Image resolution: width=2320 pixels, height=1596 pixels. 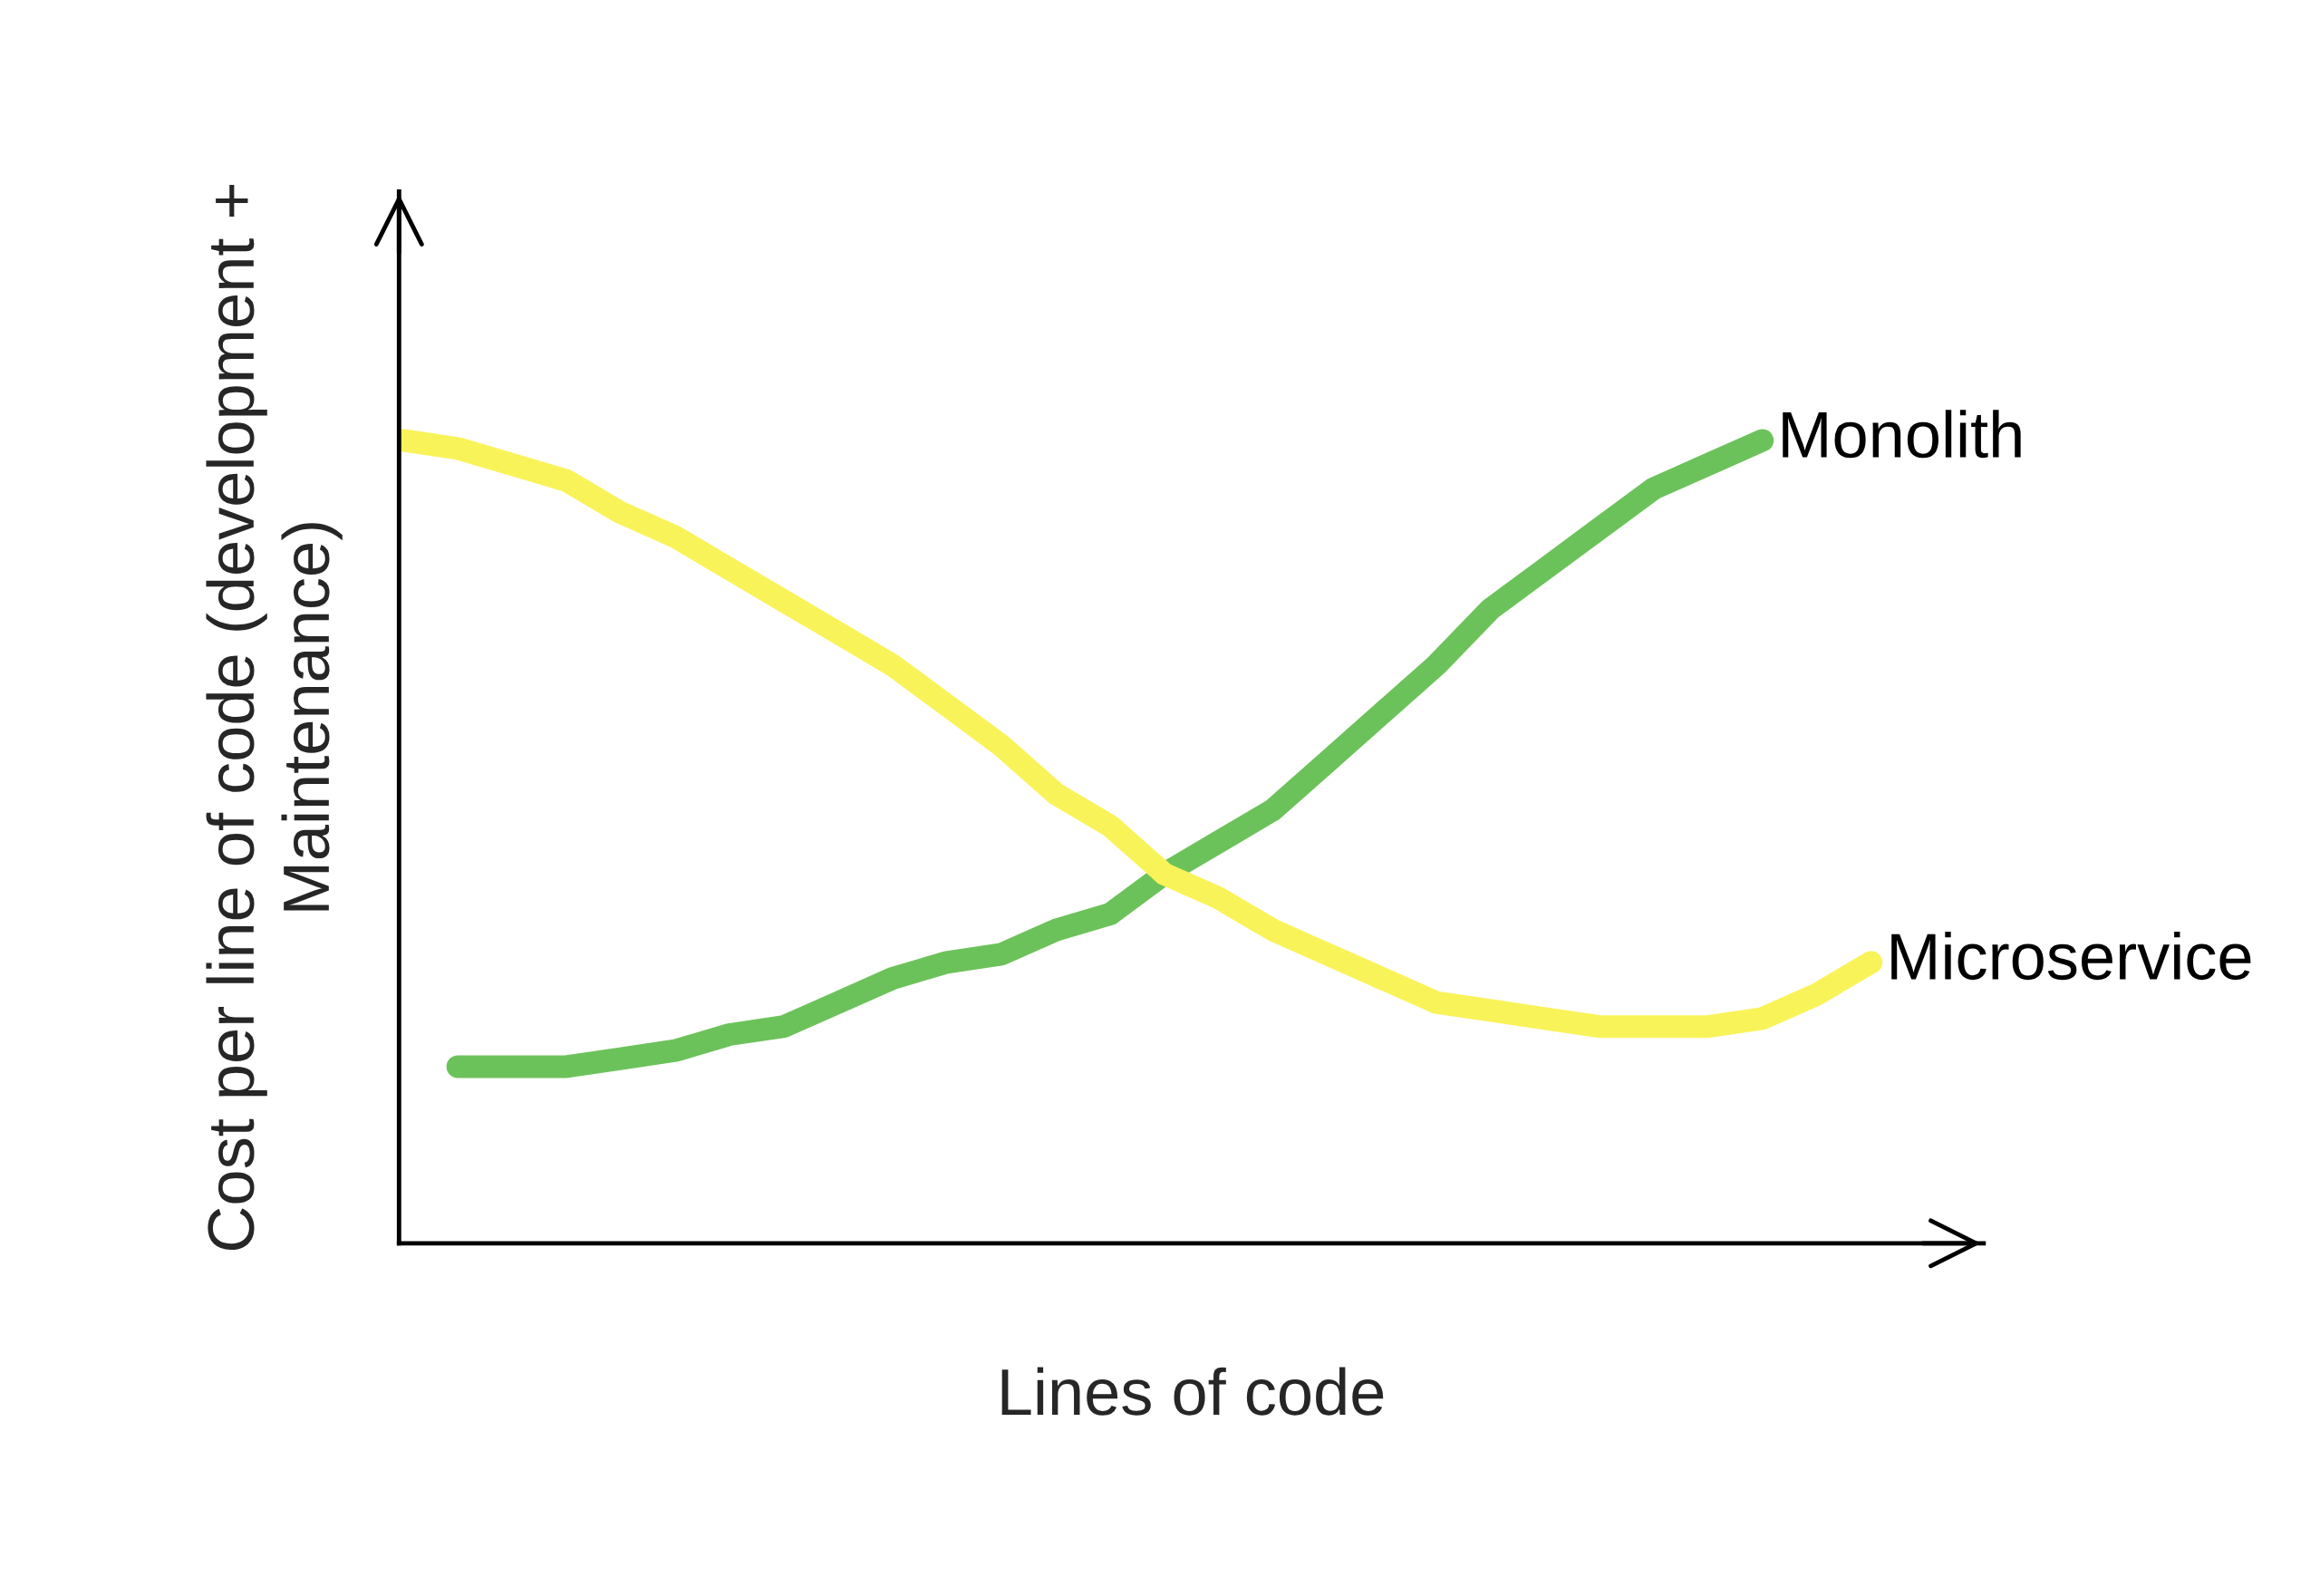 What do you see at coordinates (2071, 956) in the screenshot?
I see `series-label: Microservice` at bounding box center [2071, 956].